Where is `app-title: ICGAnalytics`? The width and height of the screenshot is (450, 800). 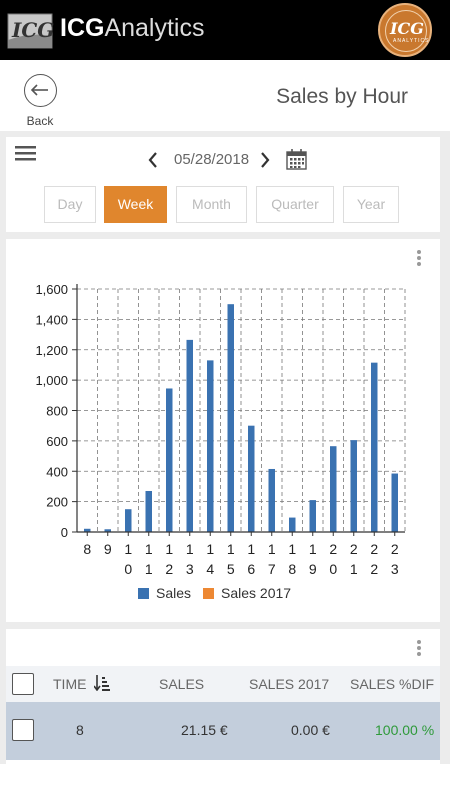
app-title: ICGAnalytics is located at coordinates (132, 28).